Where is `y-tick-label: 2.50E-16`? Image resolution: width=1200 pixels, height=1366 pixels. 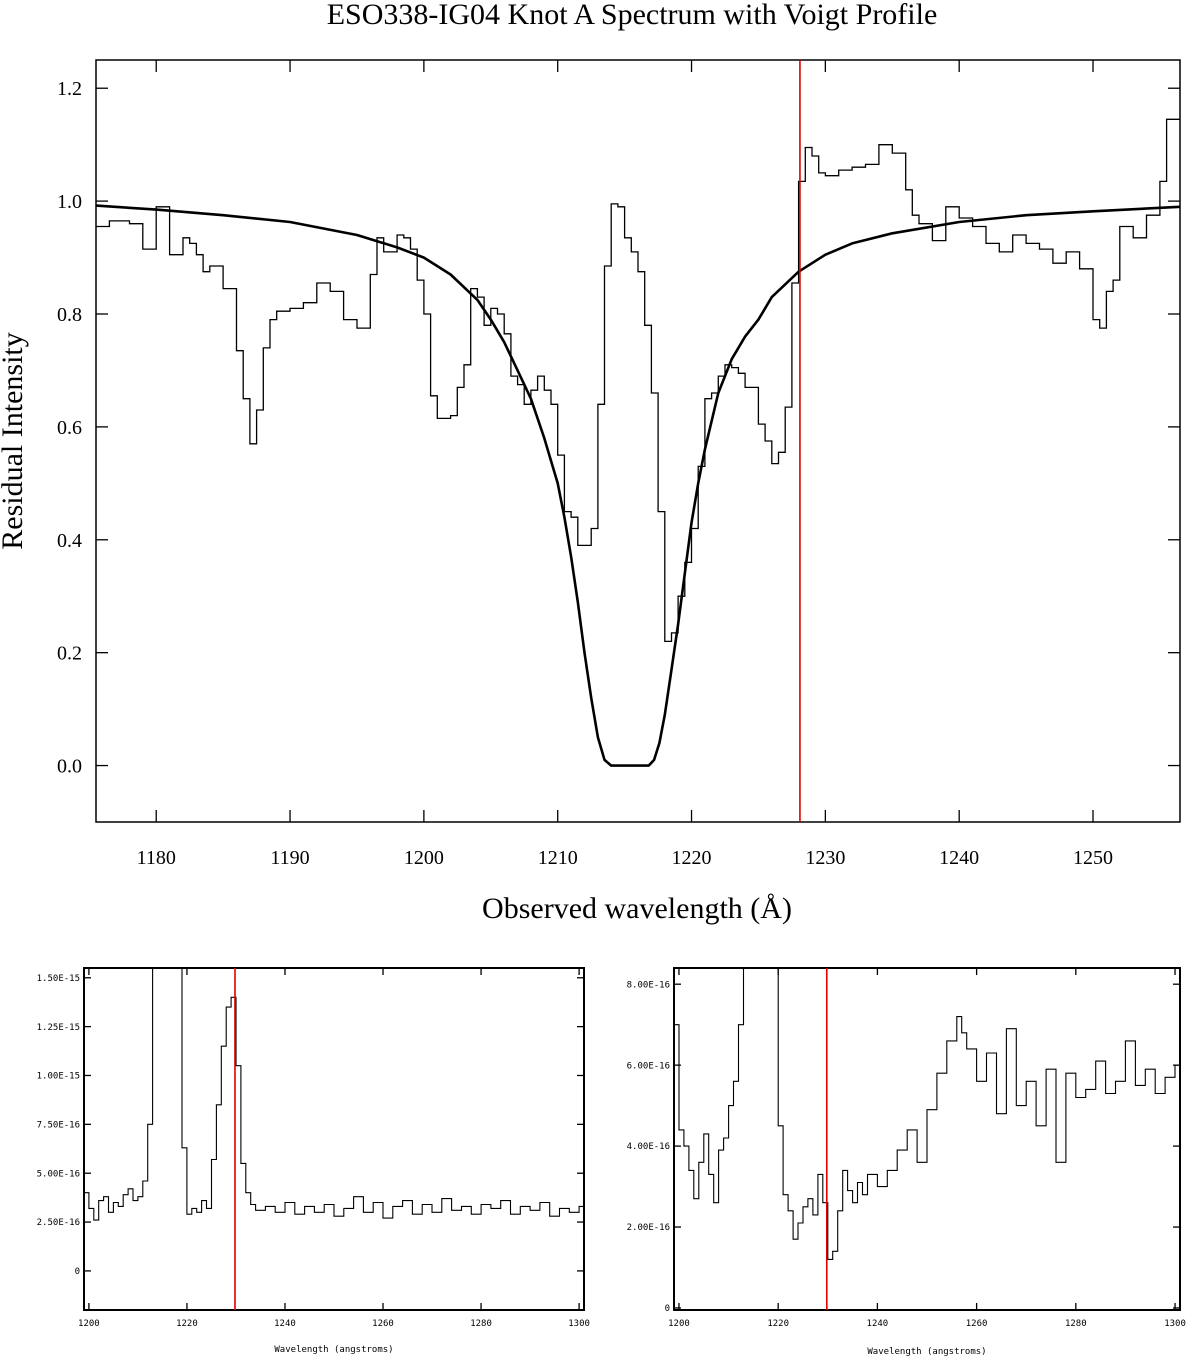
y-tick-label: 2.50E-16 is located at coordinates (58, 1223).